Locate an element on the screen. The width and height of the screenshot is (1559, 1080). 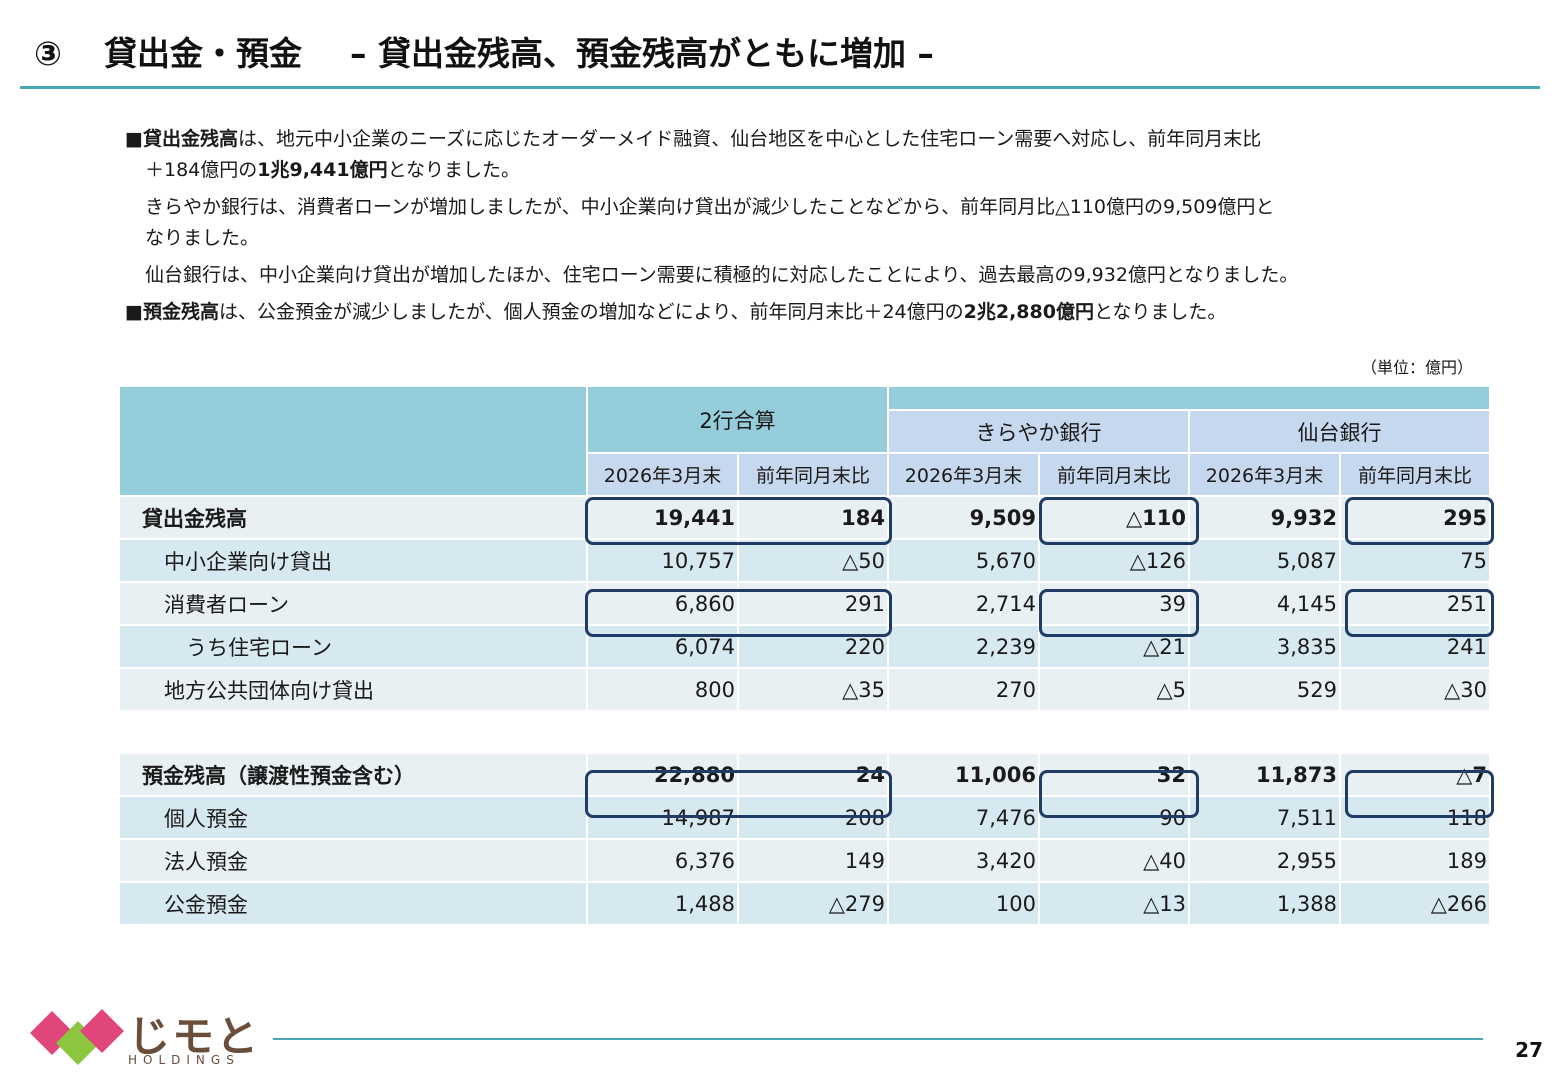
row-label: 貸出金残高 is located at coordinates (353, 517).